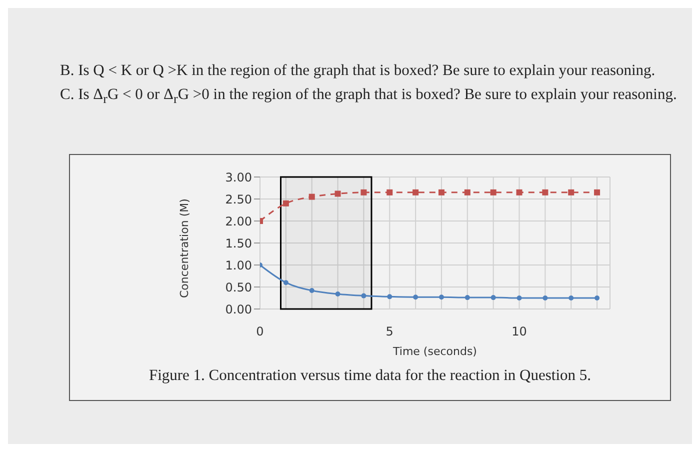 The height and width of the screenshot is (452, 700). Describe the element at coordinates (369, 96) in the screenshot. I see `text: C. Is Δ$_{r}$G < 0 or Δ$_{r}$G >0 in the region of the graph that is boxed? Be sure to explain your reasoning.` at that location.